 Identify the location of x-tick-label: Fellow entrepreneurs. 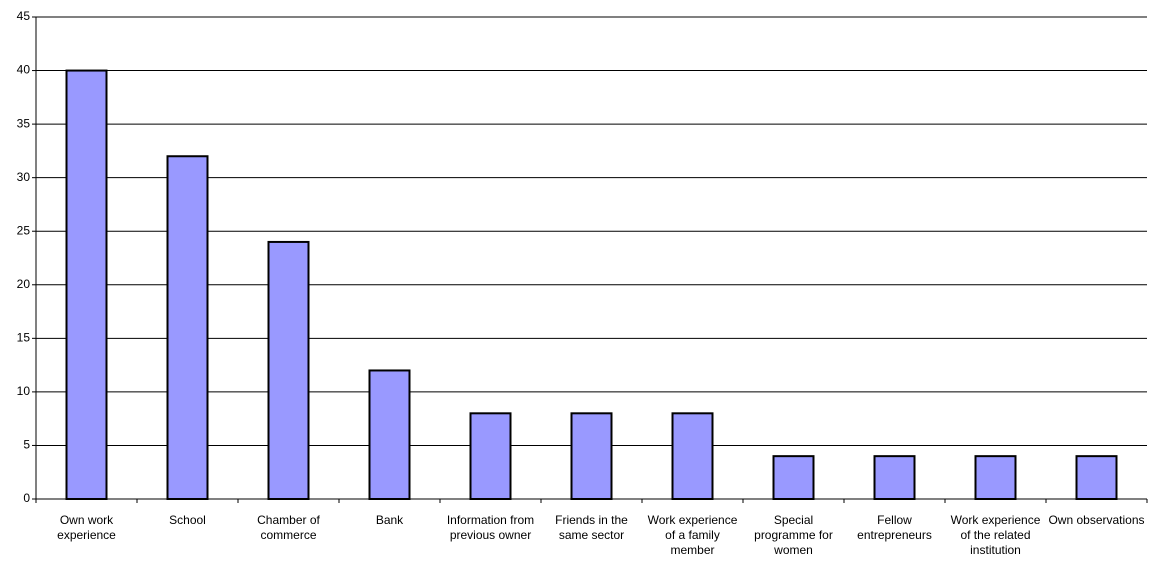
(894, 527).